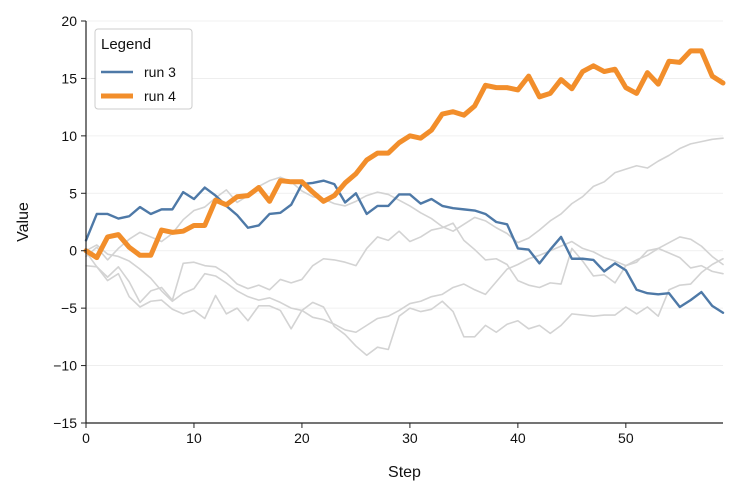  What do you see at coordinates (404, 472) in the screenshot?
I see `x-axis-title: Step` at bounding box center [404, 472].